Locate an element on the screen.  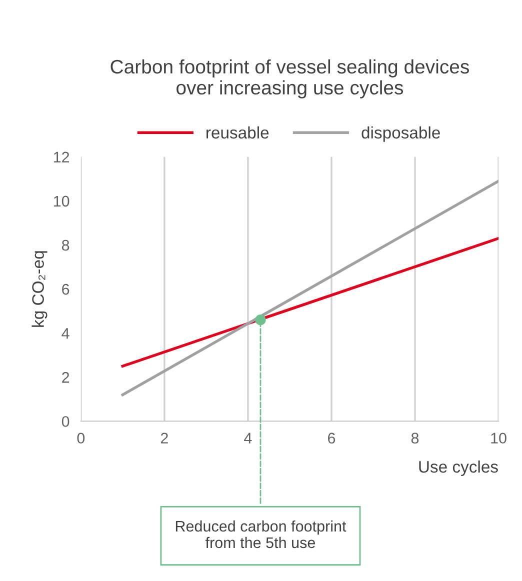
annotation: Reduced carbon footprint from the 5th use is located at coordinates (261, 534).